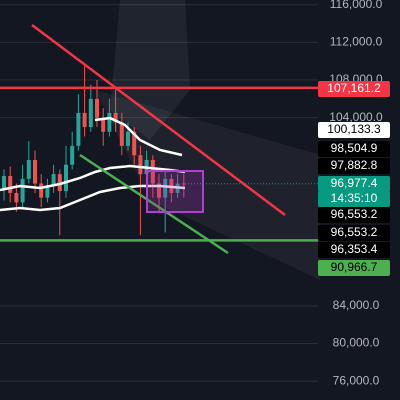  I want to click on range-box, so click(175, 191).